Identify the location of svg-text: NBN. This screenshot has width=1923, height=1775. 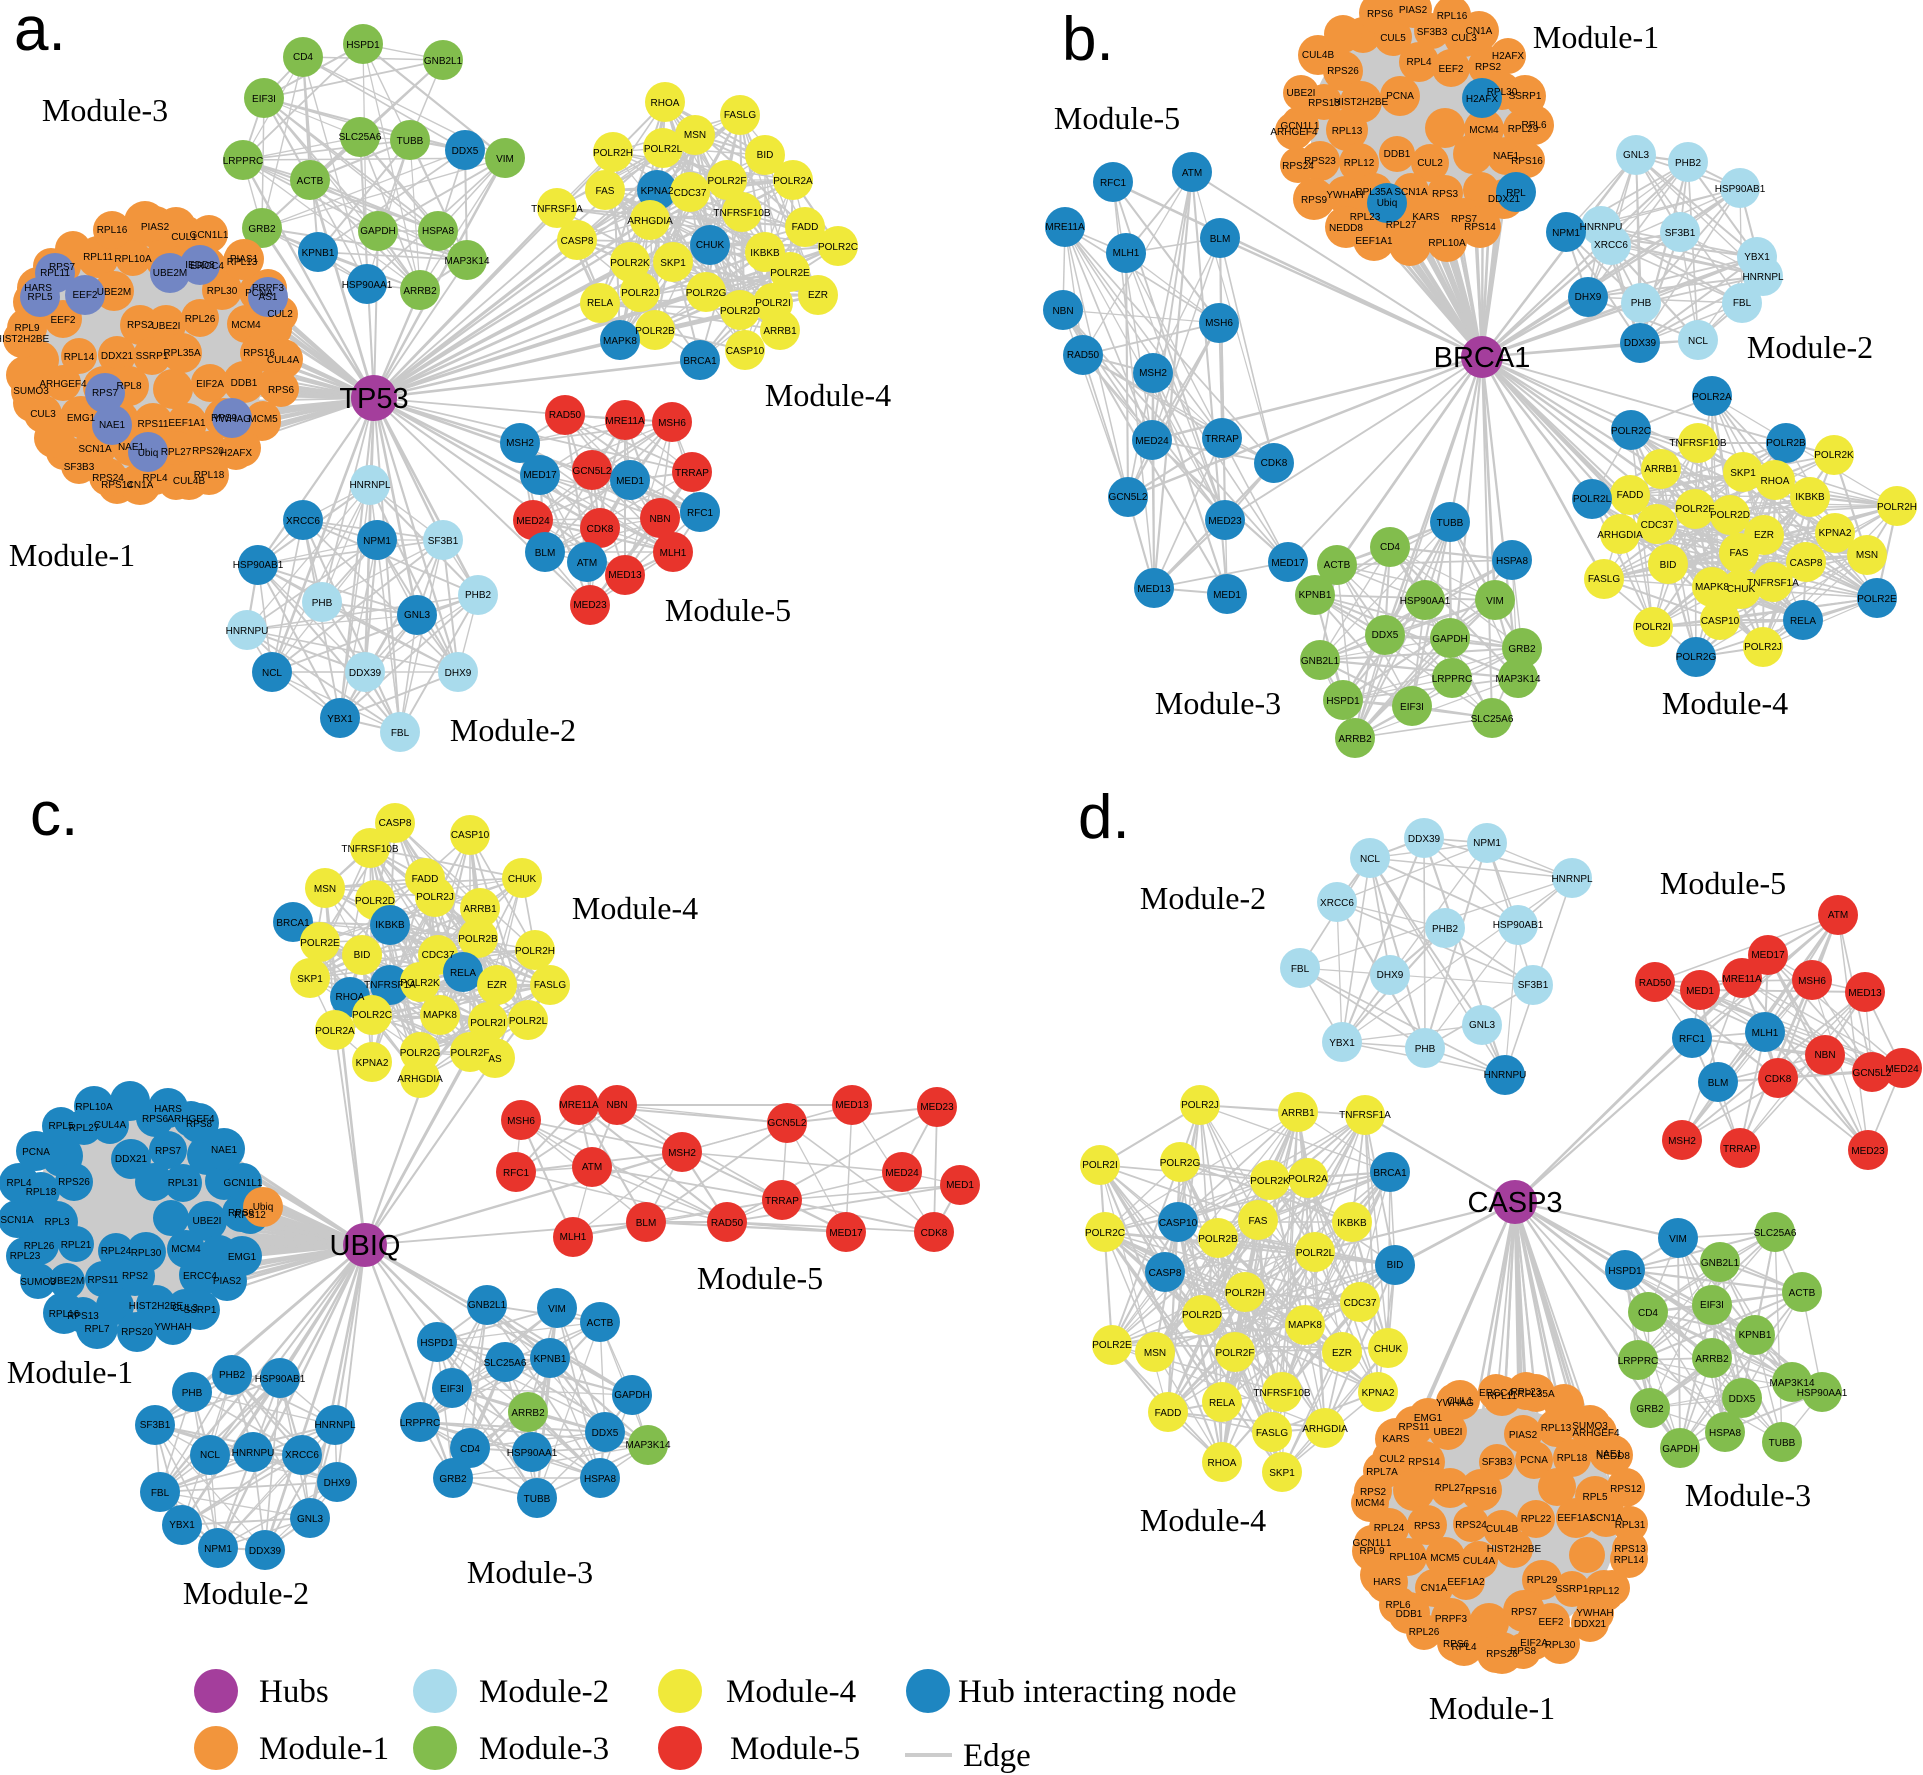
(1824, 1055).